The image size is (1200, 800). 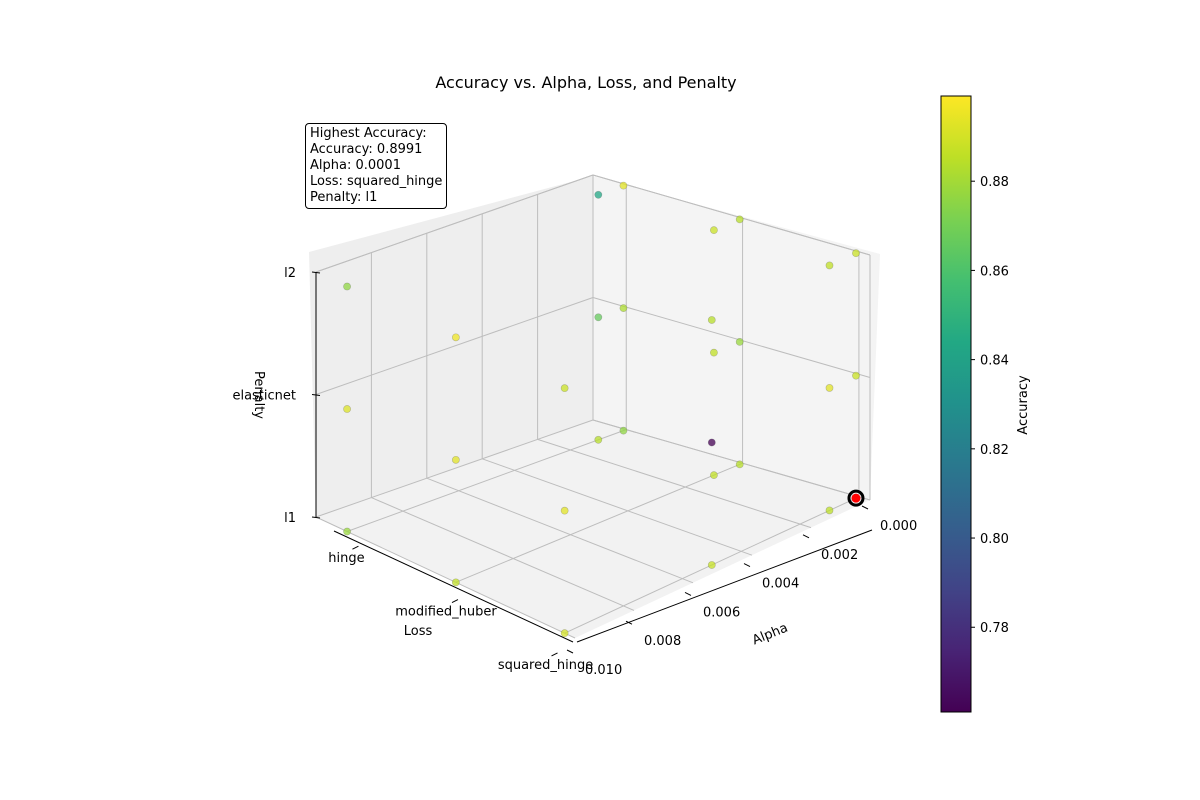 I want to click on annotation-line: Penalty: l1, so click(x=344, y=197).